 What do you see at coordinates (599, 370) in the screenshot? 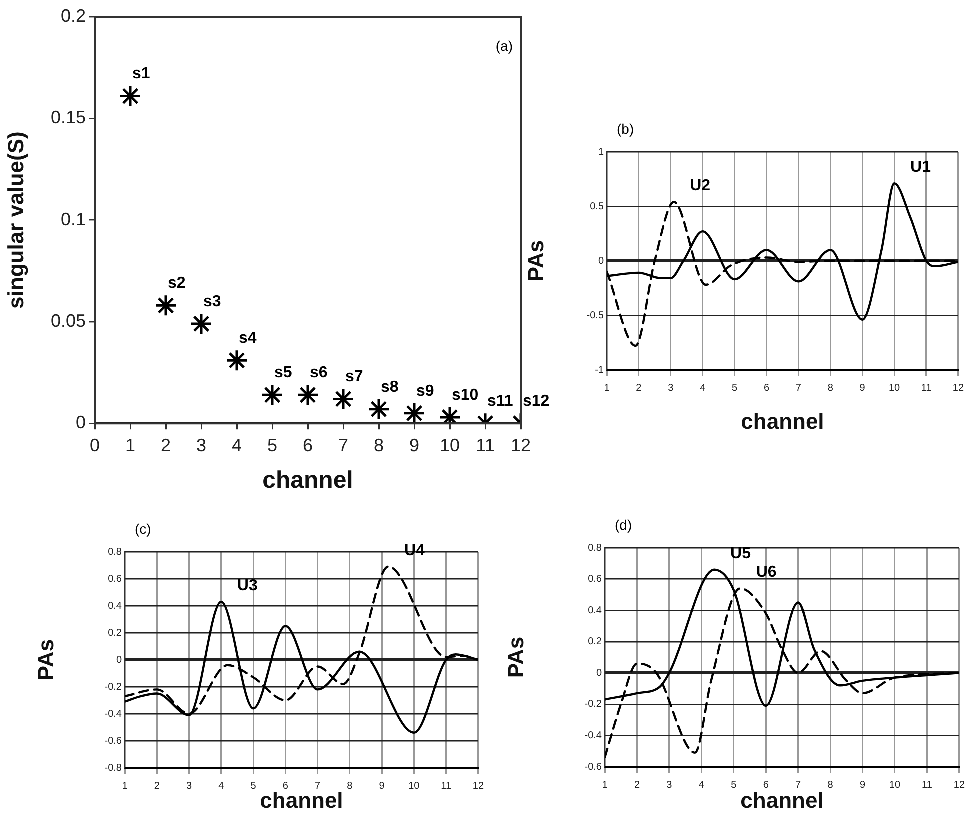
I see `y-tick-label: -1` at bounding box center [599, 370].